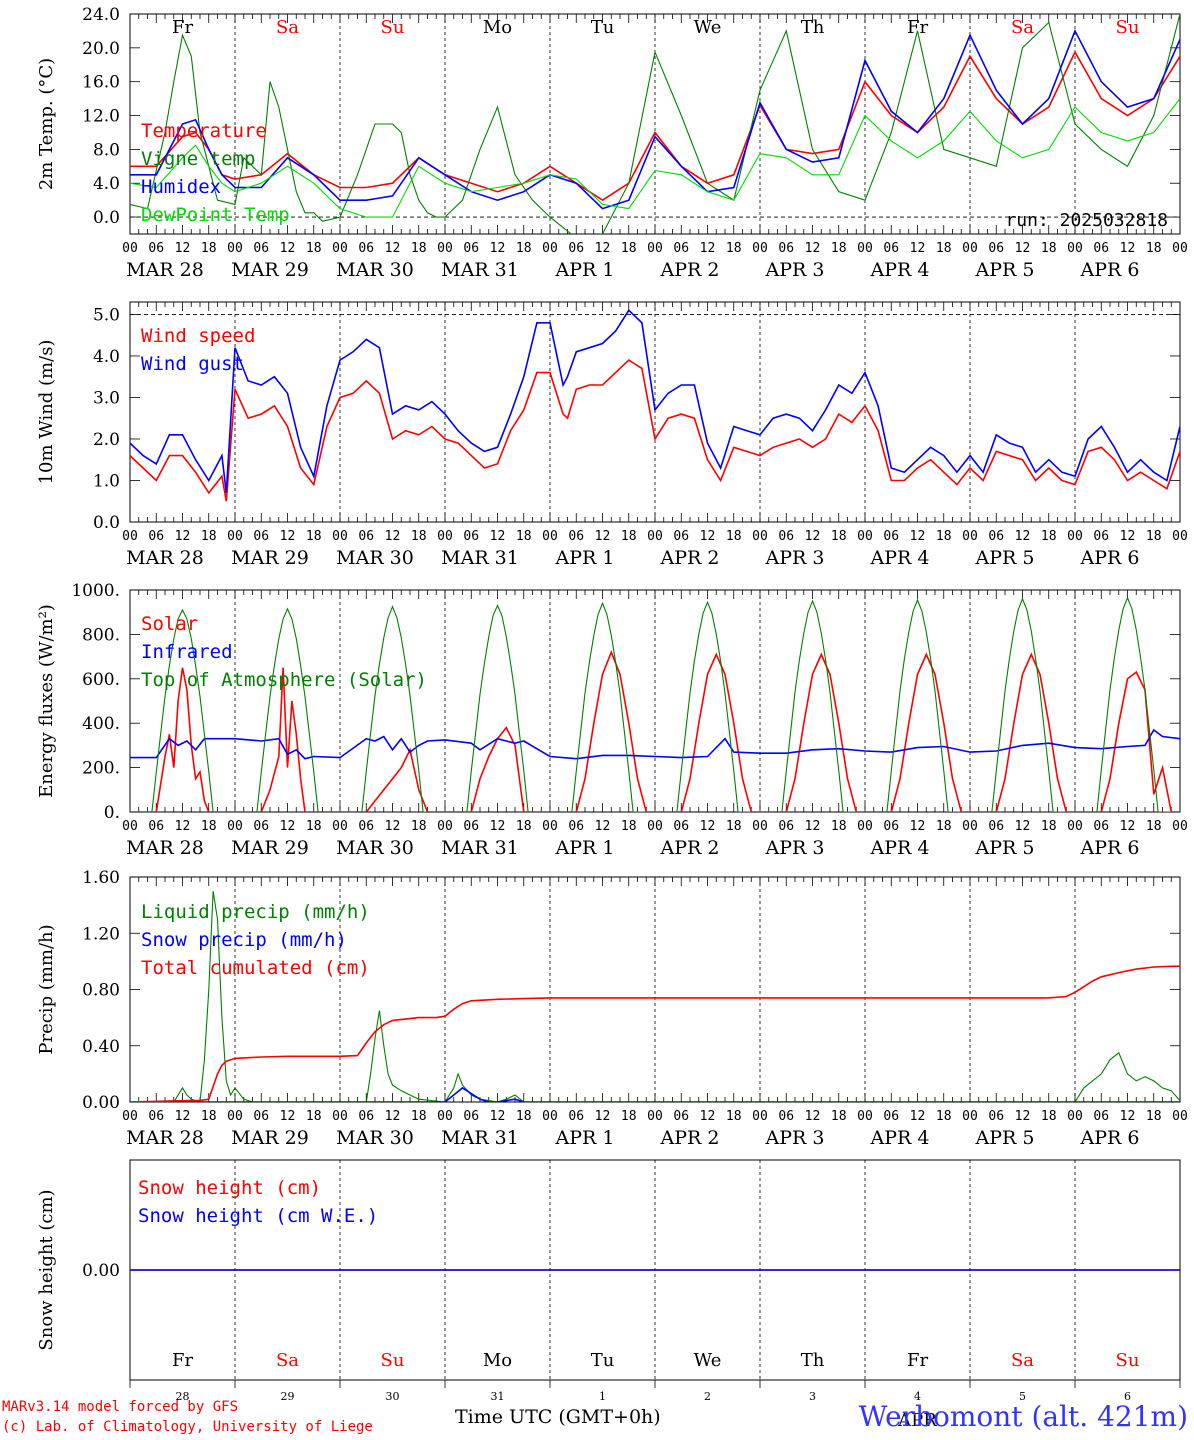 Image resolution: width=1194 pixels, height=1440 pixels. Describe the element at coordinates (101, 724) in the screenshot. I see `y-tick-label: 400.` at that location.